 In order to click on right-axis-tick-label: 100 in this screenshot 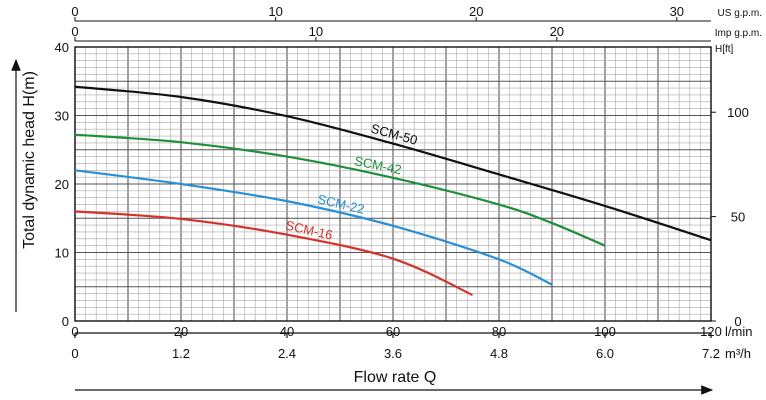, I will do `click(738, 112)`.